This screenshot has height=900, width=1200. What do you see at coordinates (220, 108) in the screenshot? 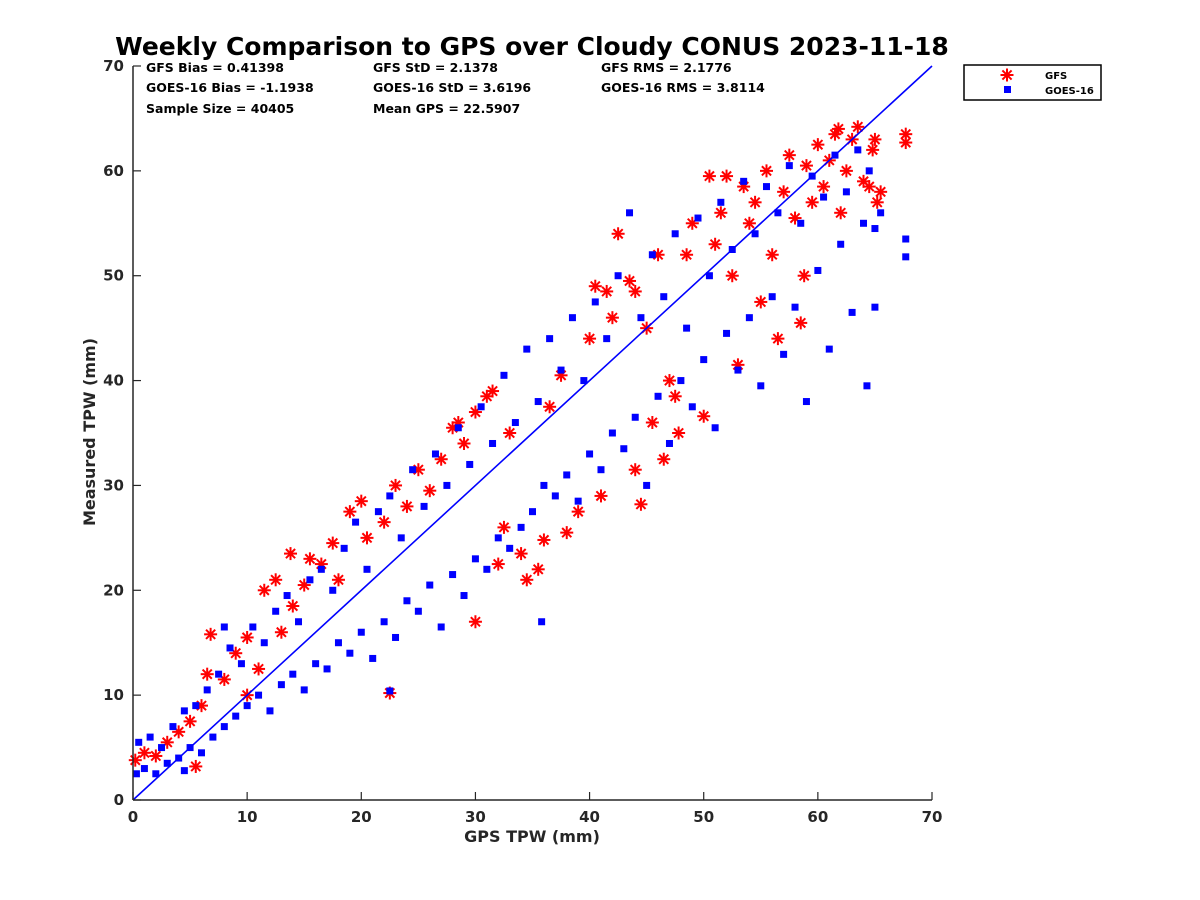
I see `stat-annotation: Sample Size = 40405` at bounding box center [220, 108].